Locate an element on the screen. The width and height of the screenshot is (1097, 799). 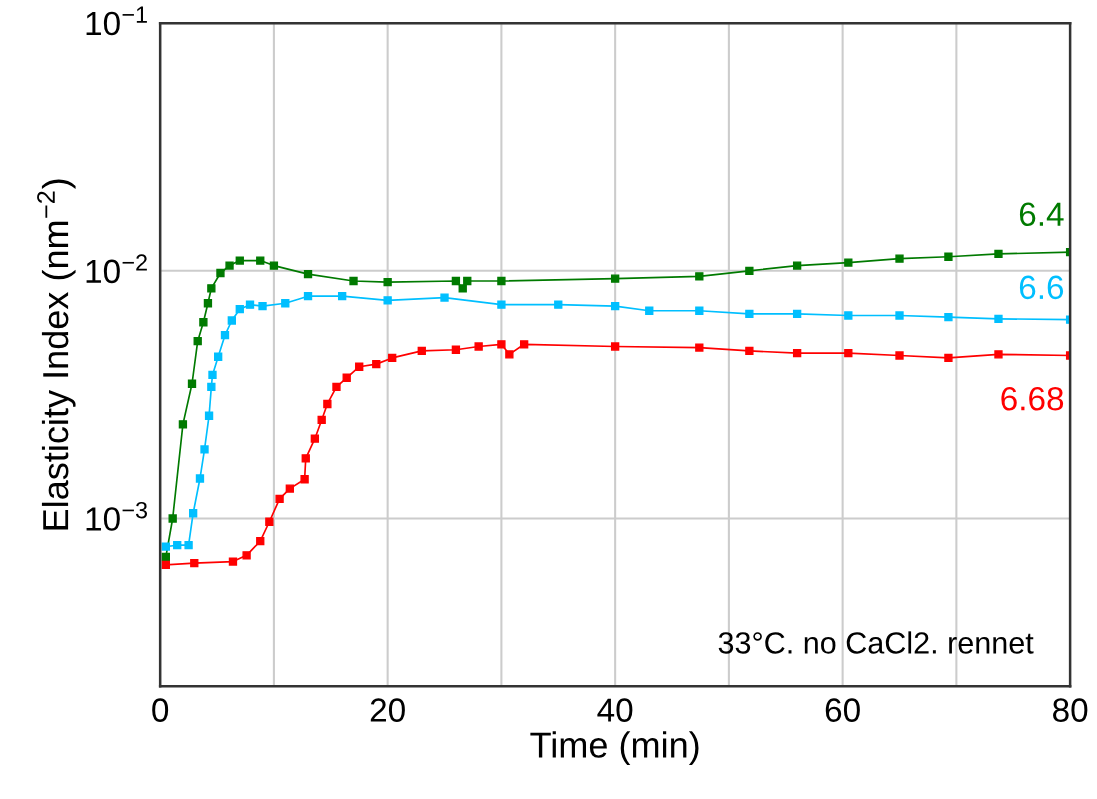
x-tick-label: 20 is located at coordinates (387, 710).